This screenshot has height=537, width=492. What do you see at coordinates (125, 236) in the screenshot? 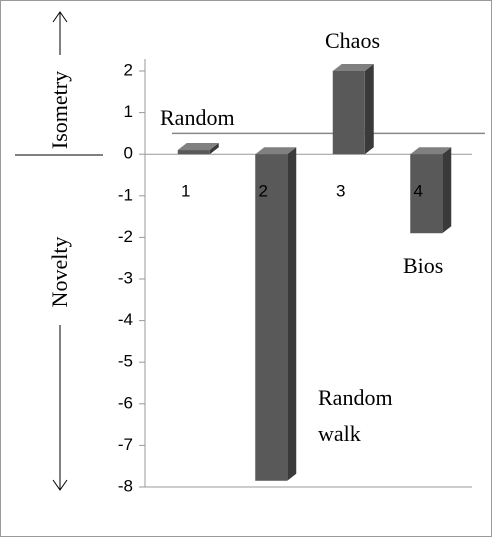
I see `y-tick-label: -2` at bounding box center [125, 236].